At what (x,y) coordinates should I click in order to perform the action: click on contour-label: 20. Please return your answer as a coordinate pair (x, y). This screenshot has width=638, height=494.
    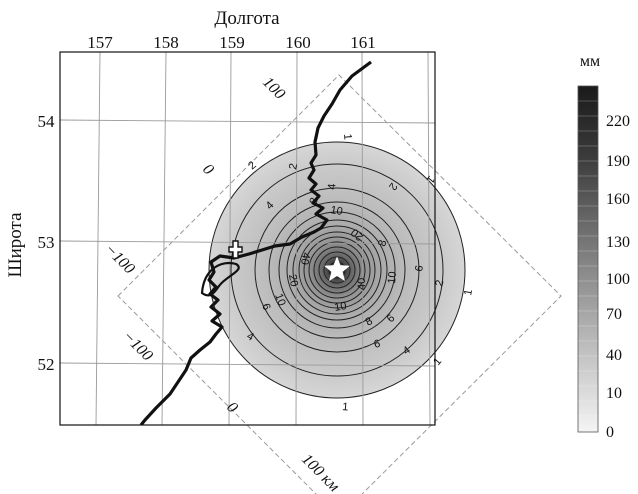
    Looking at the image, I should click on (293, 280).